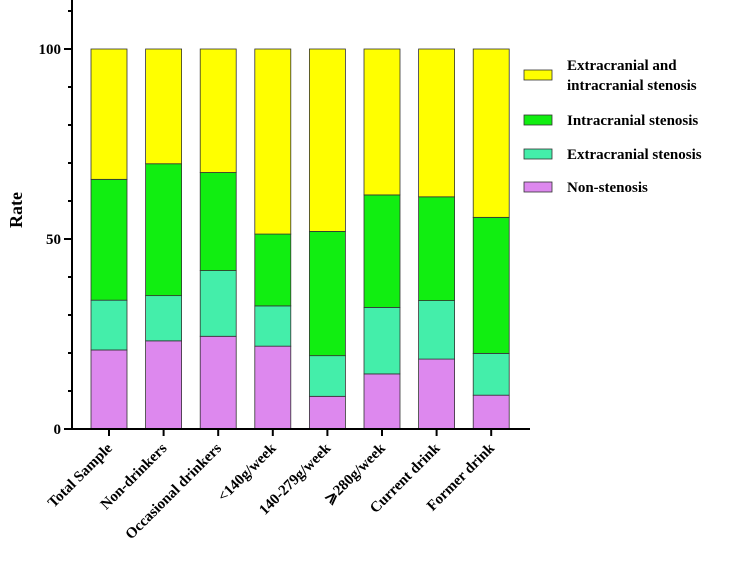  Describe the element at coordinates (16, 210) in the screenshot. I see `y-axis-title: Rate` at that location.